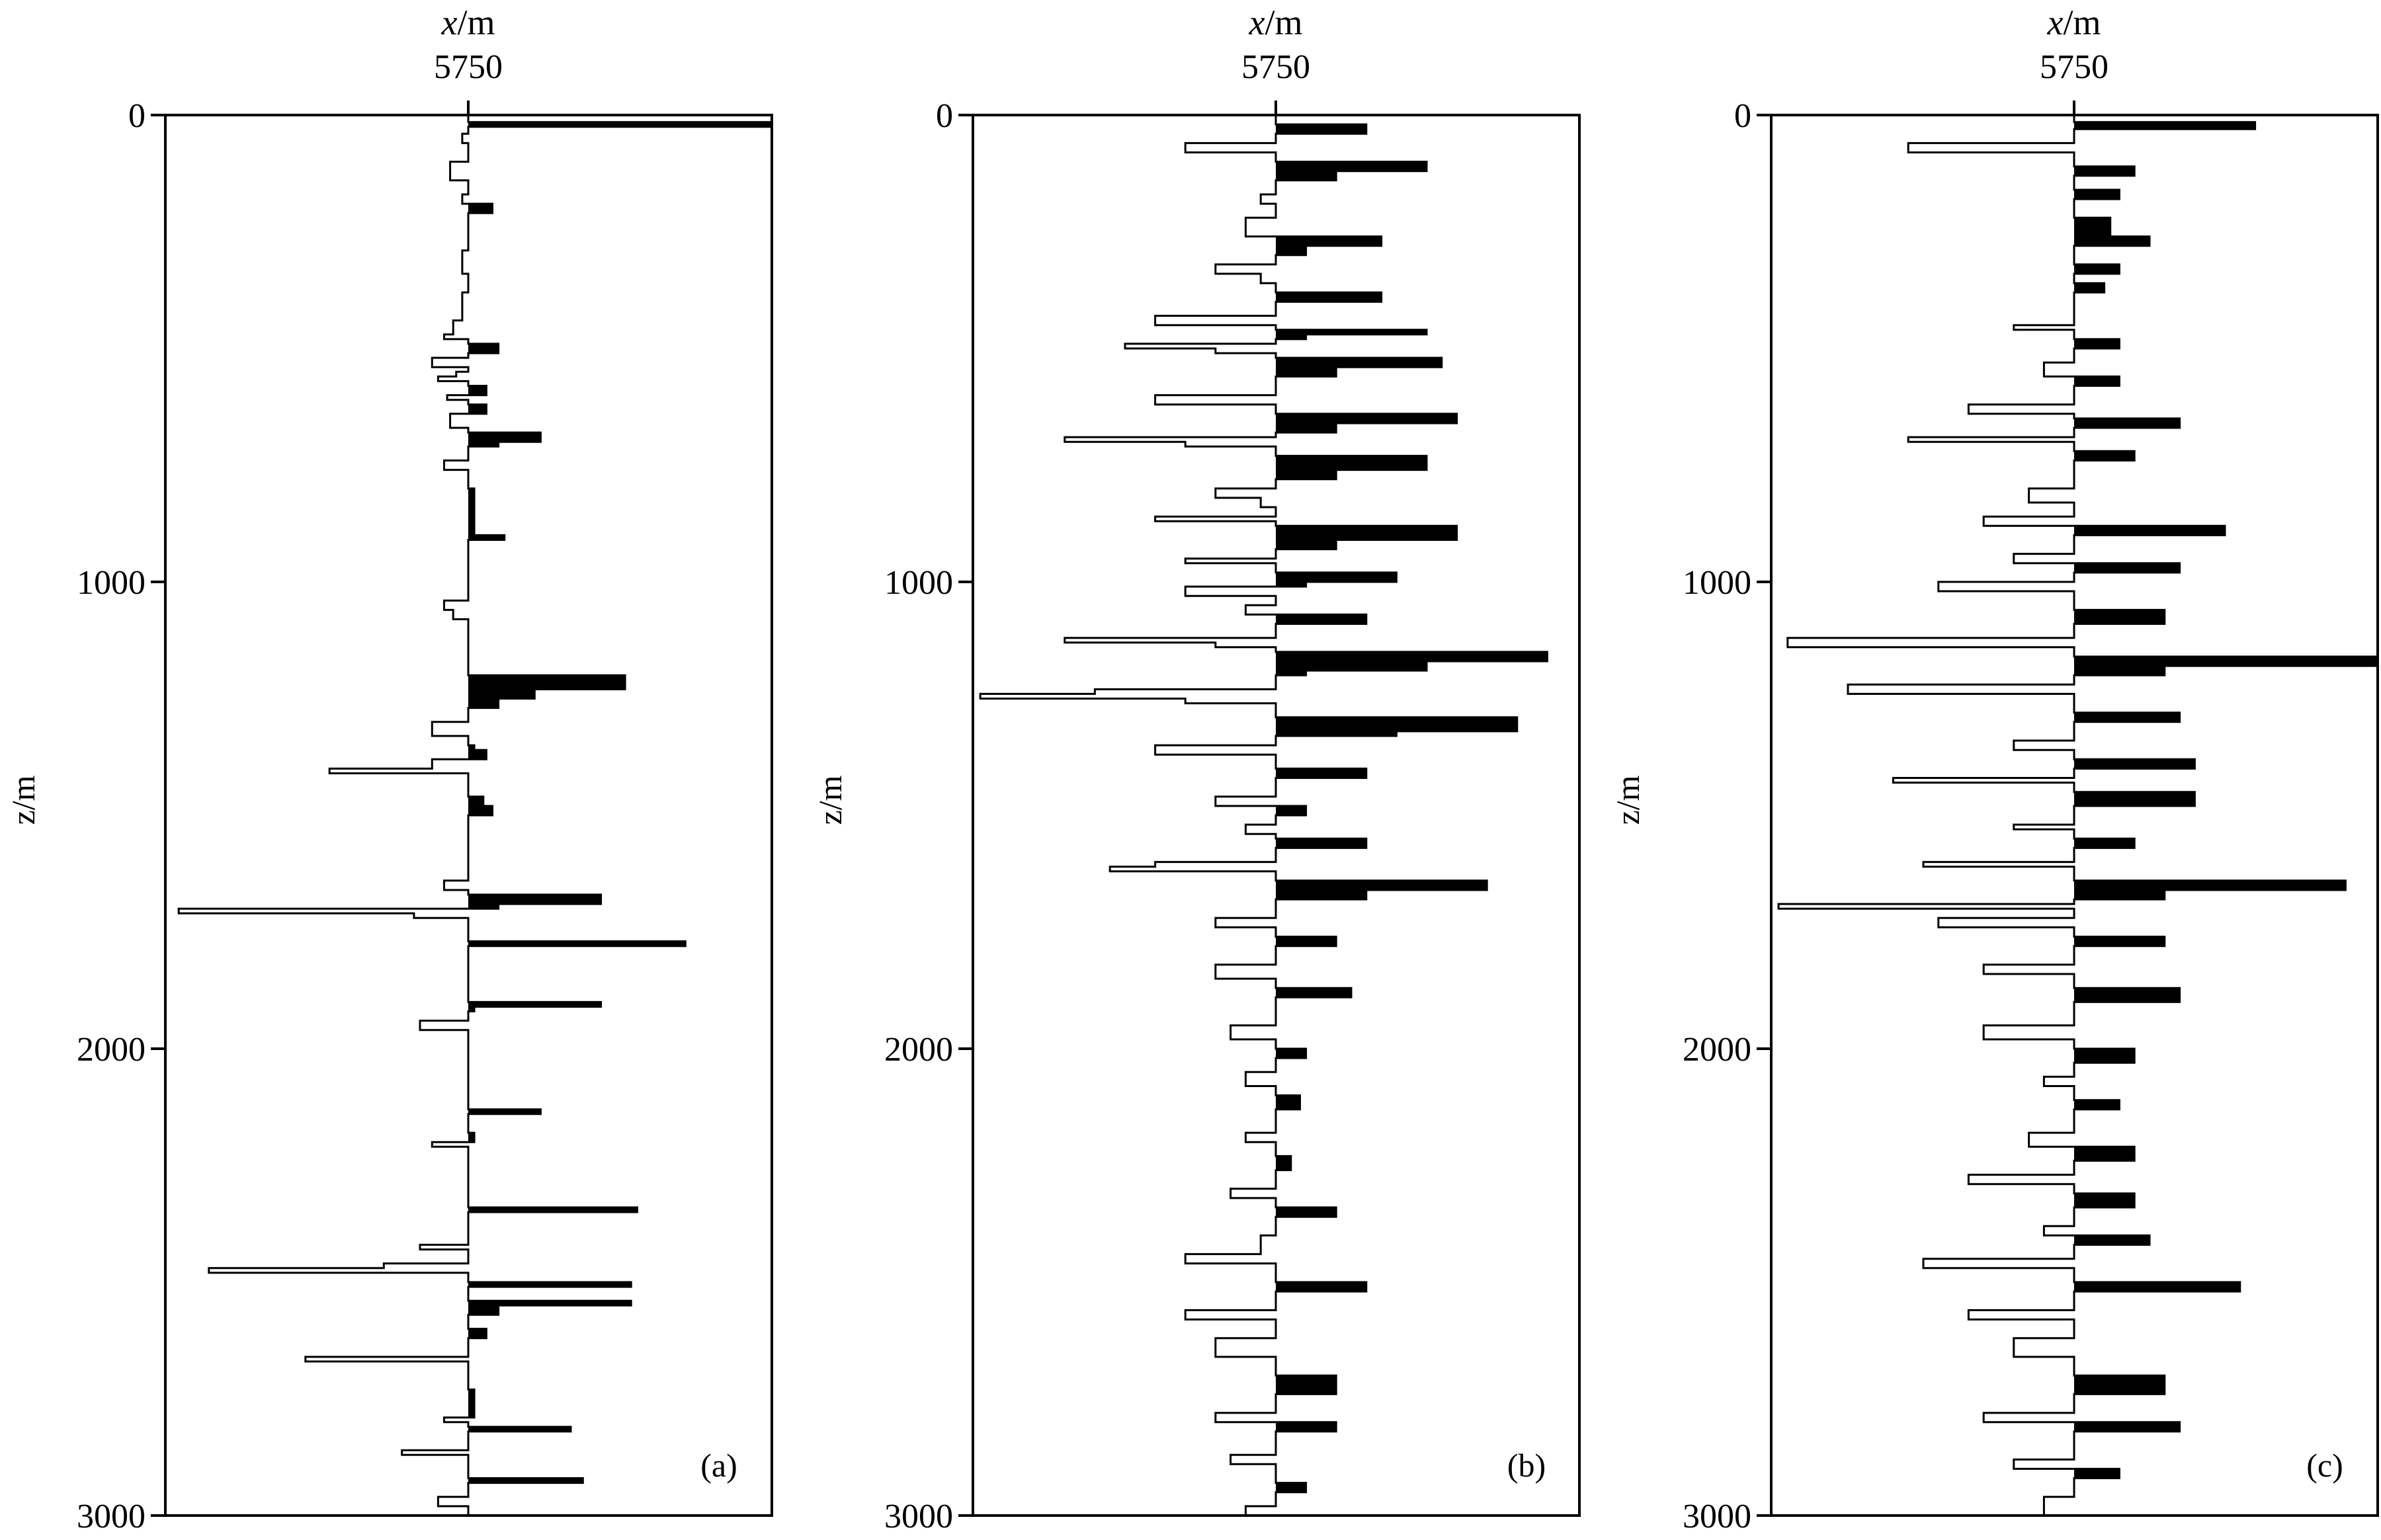 Image resolution: width=2381 pixels, height=1540 pixels. I want to click on panel-label: (b), so click(1526, 1466).